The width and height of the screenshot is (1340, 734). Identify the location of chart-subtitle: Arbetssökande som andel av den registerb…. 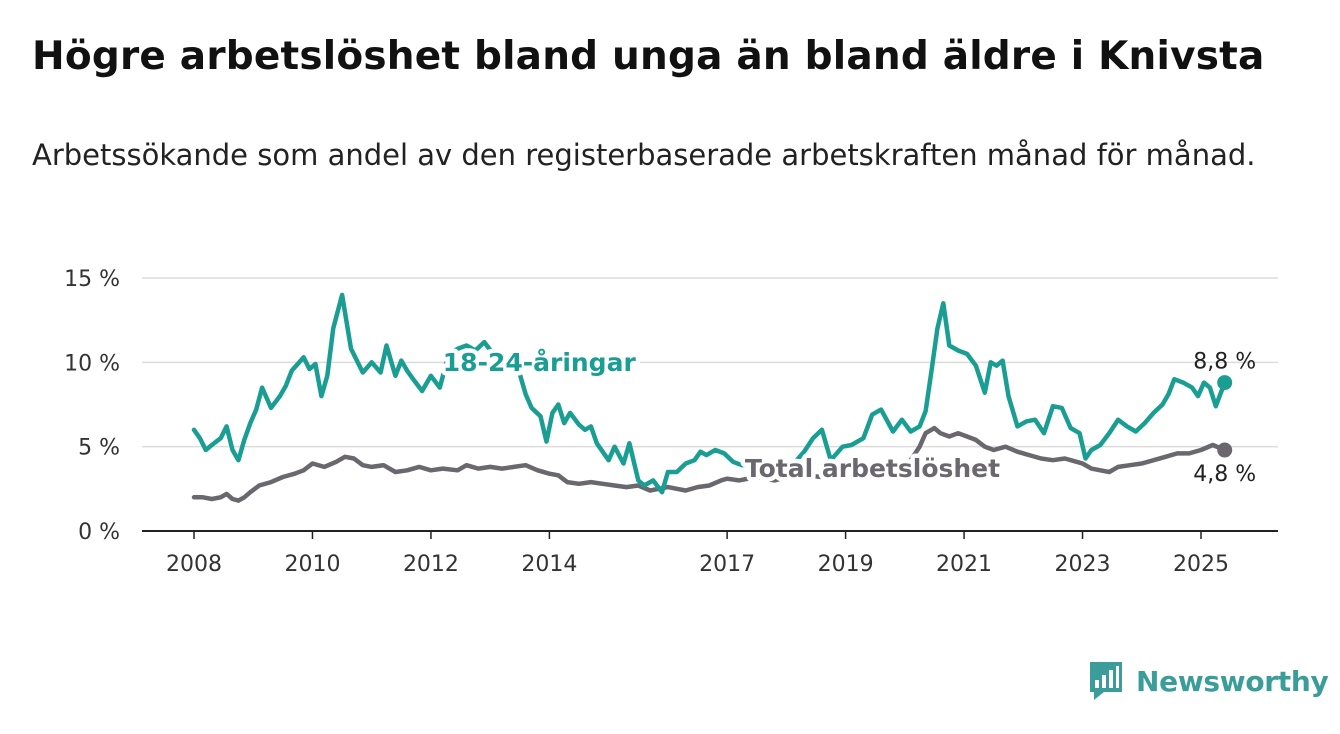
(644, 155).